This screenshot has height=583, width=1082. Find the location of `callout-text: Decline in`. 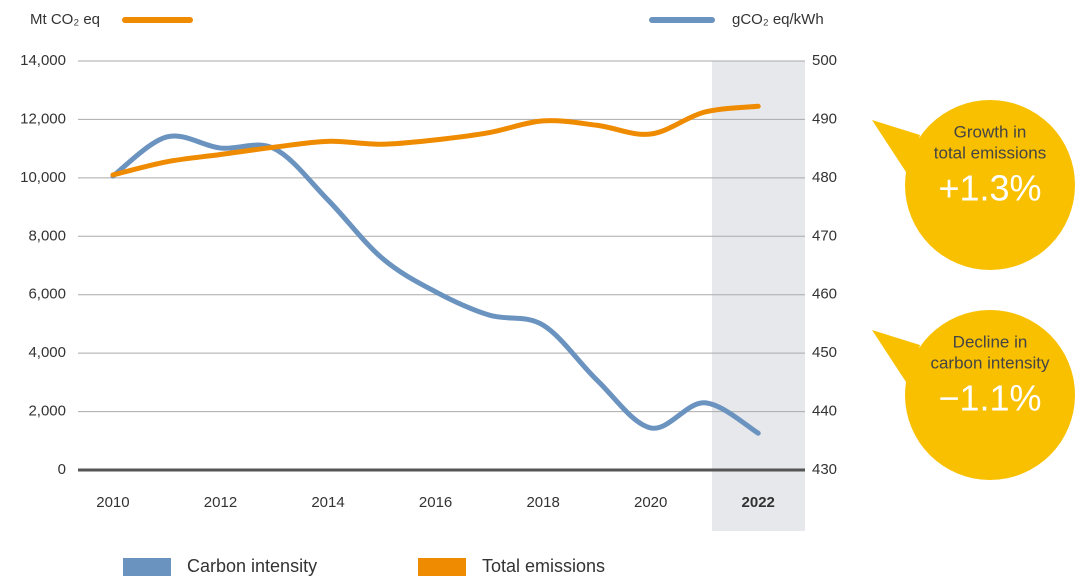

callout-text: Decline in is located at coordinates (990, 341).